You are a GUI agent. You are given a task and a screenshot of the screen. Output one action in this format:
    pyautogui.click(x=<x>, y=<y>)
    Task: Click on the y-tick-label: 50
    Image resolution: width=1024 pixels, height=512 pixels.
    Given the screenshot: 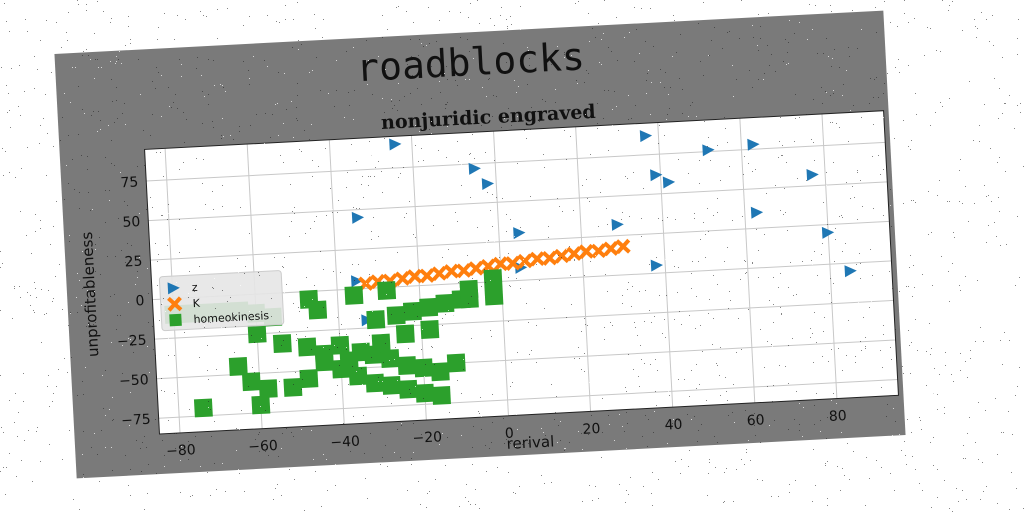 What is the action you would take?
    pyautogui.click(x=131, y=222)
    